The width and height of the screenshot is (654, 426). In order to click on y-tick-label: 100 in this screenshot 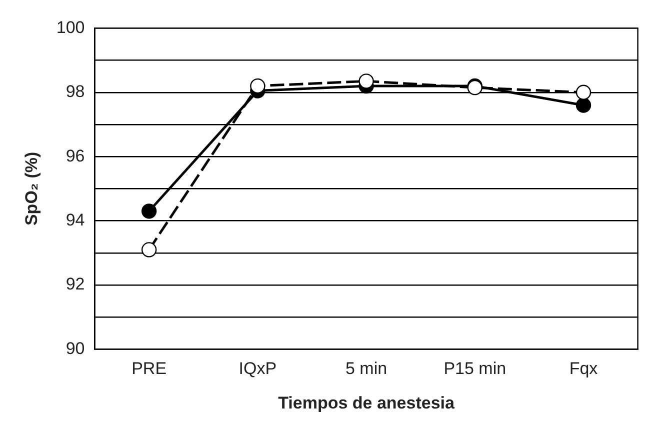, I will do `click(70, 27)`.